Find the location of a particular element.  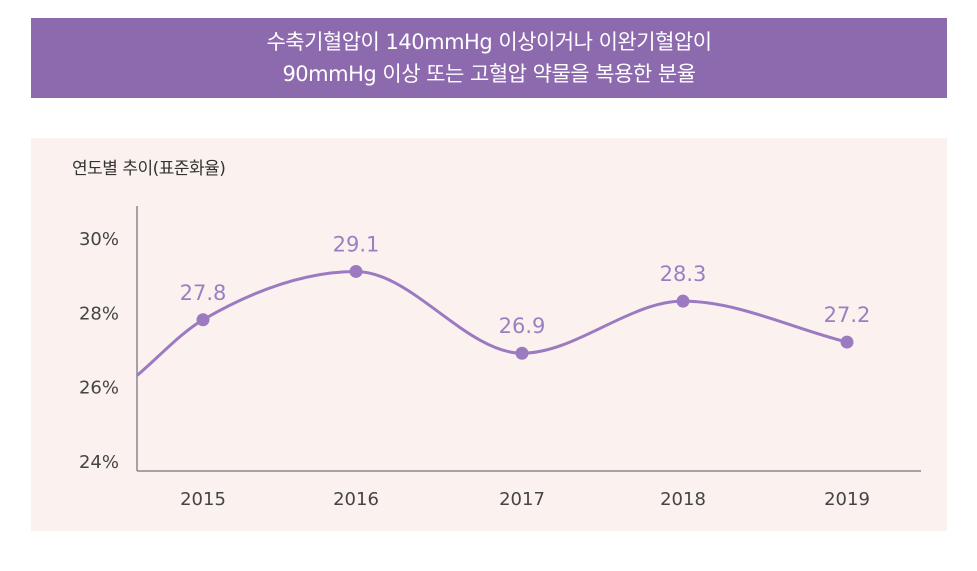

series-line is located at coordinates (492, 323).